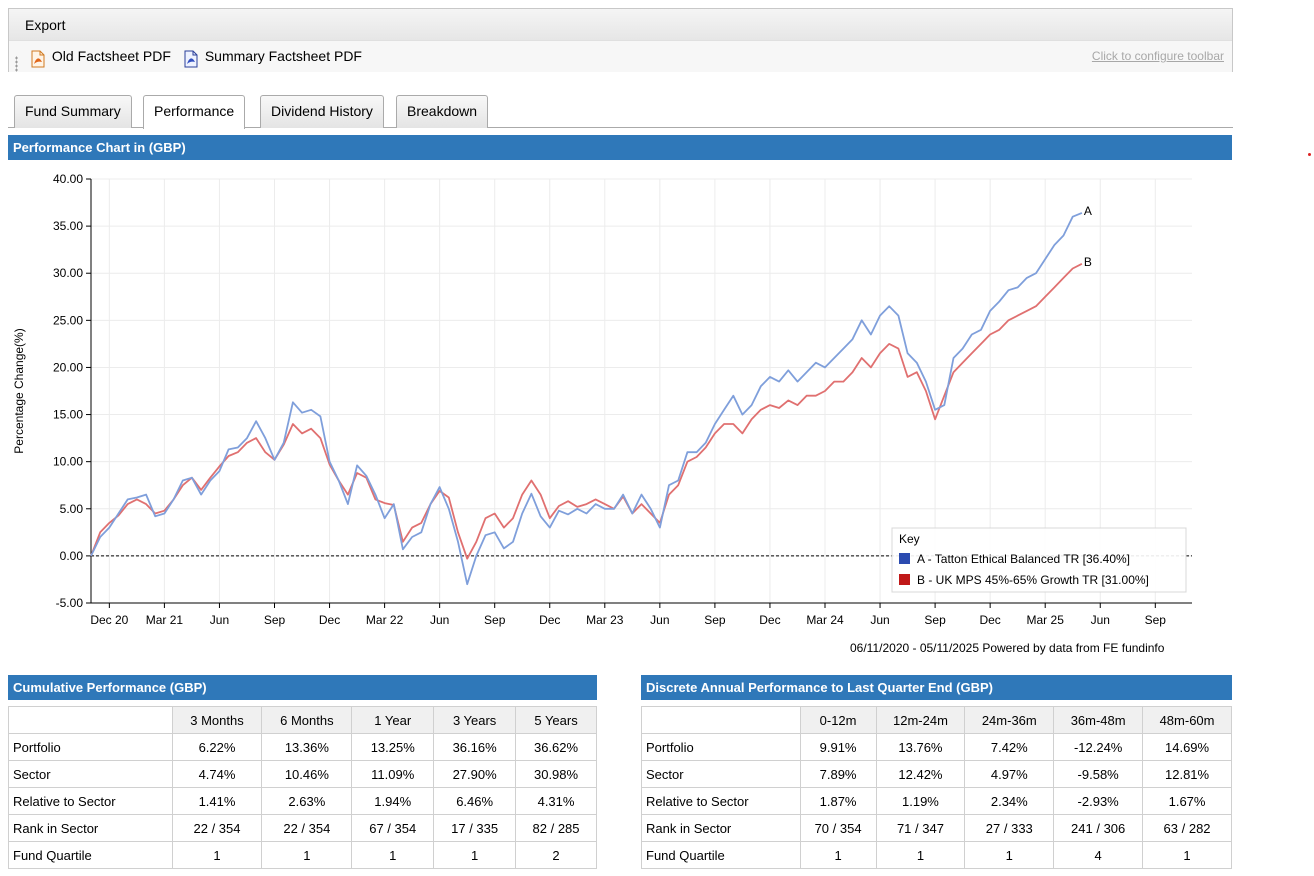  What do you see at coordinates (825, 620) in the screenshot?
I see `x-tick-label: Mar 24` at bounding box center [825, 620].